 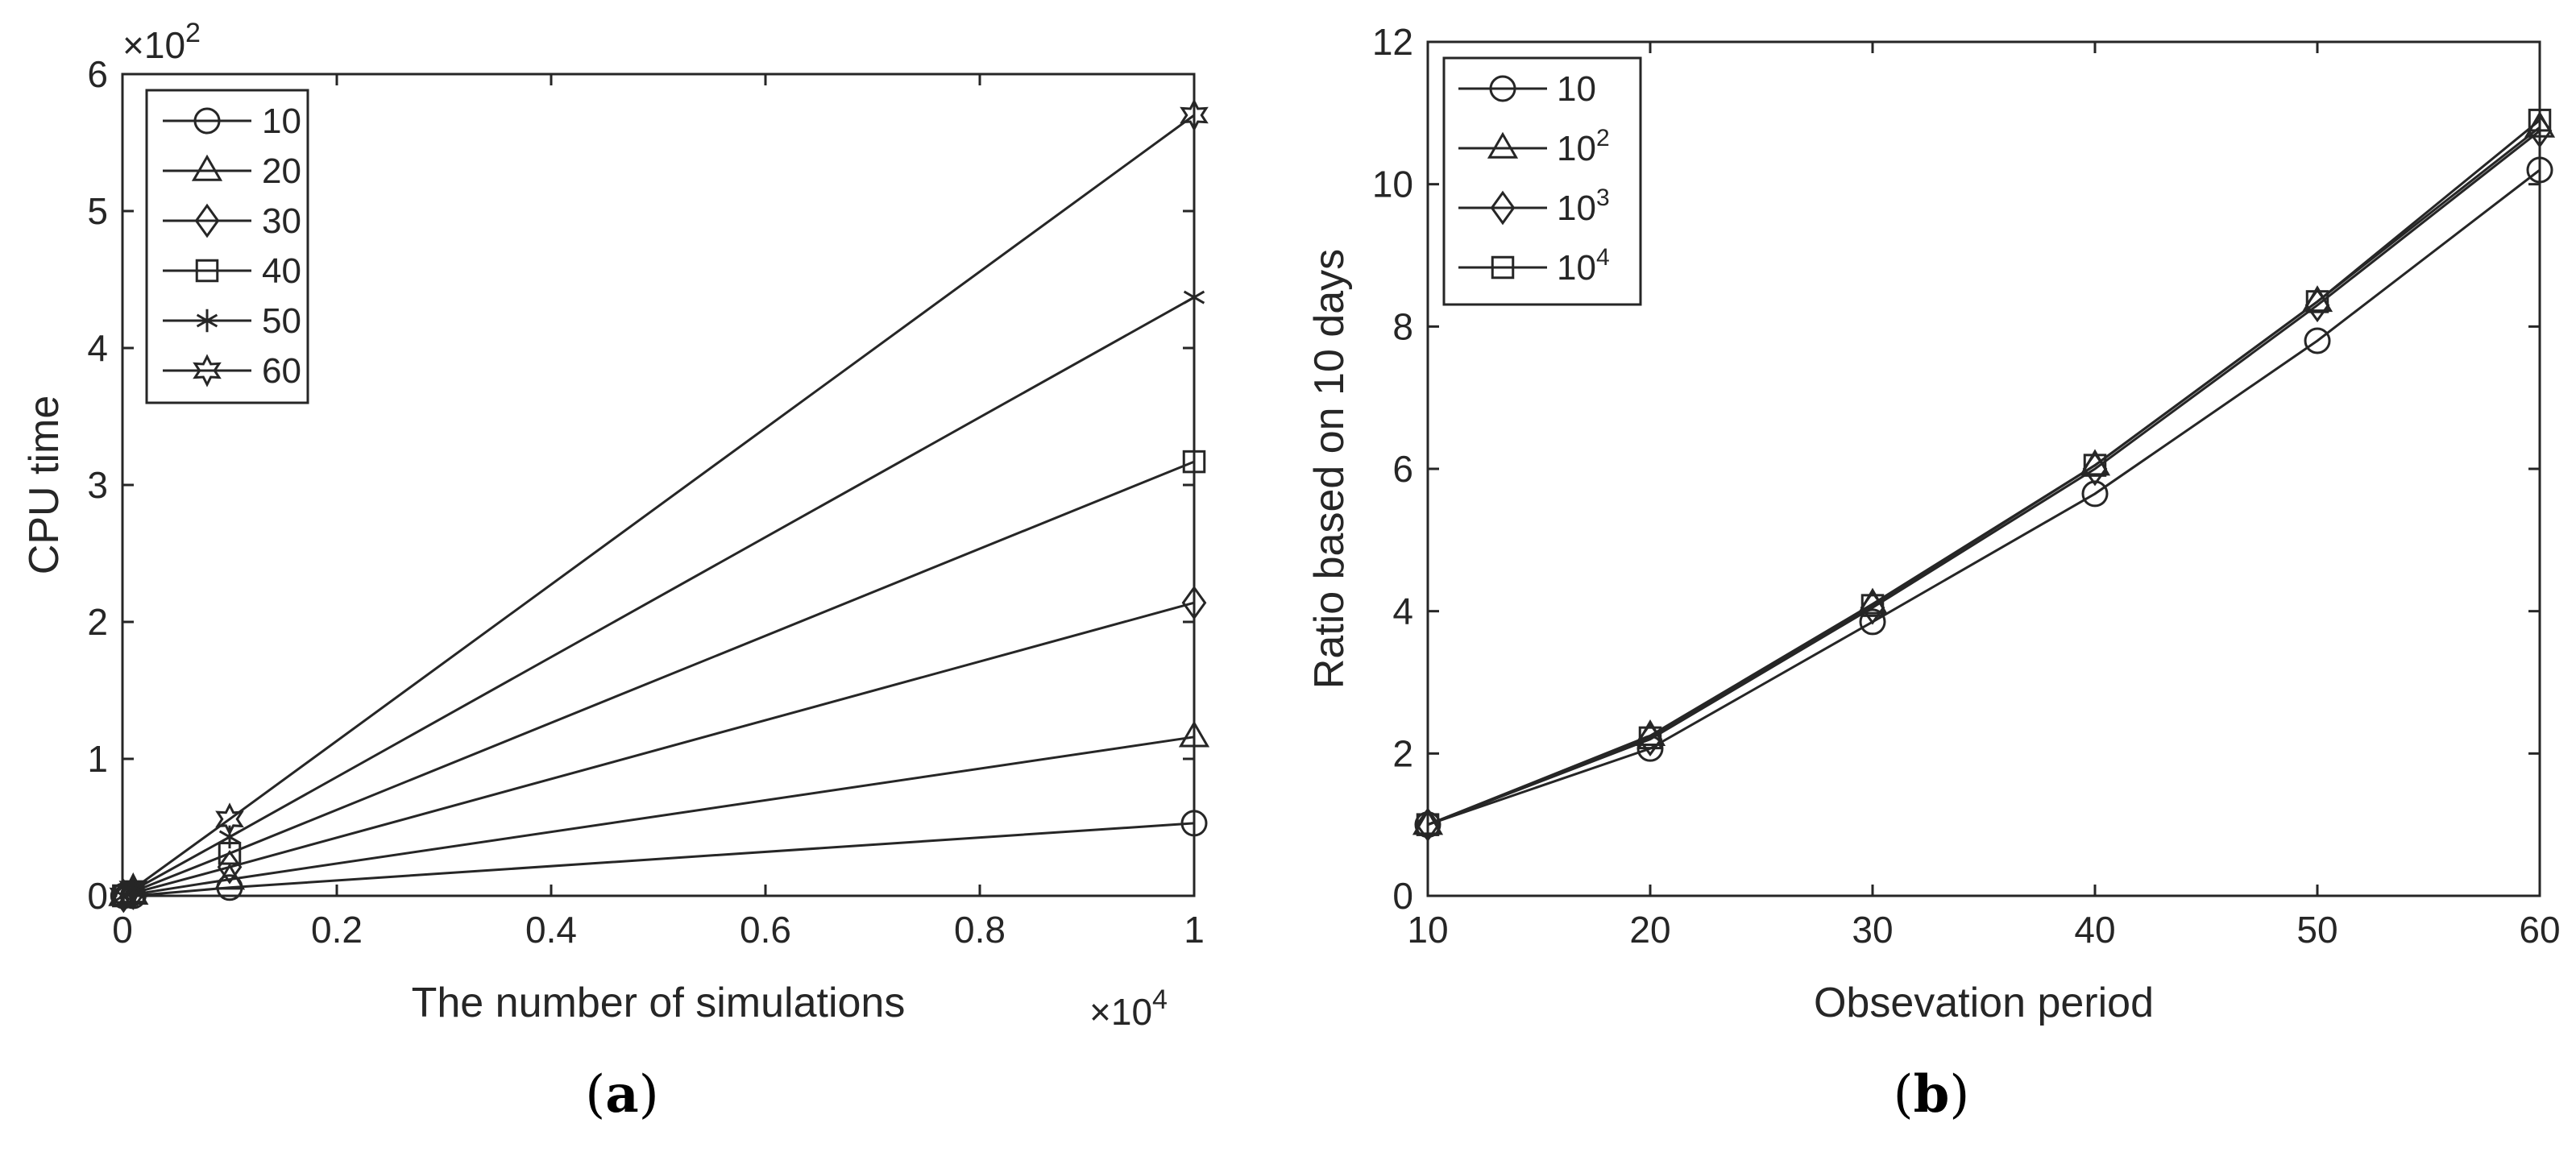 I want to click on chart-b-legend-marker-square, so click(x=1503, y=267).